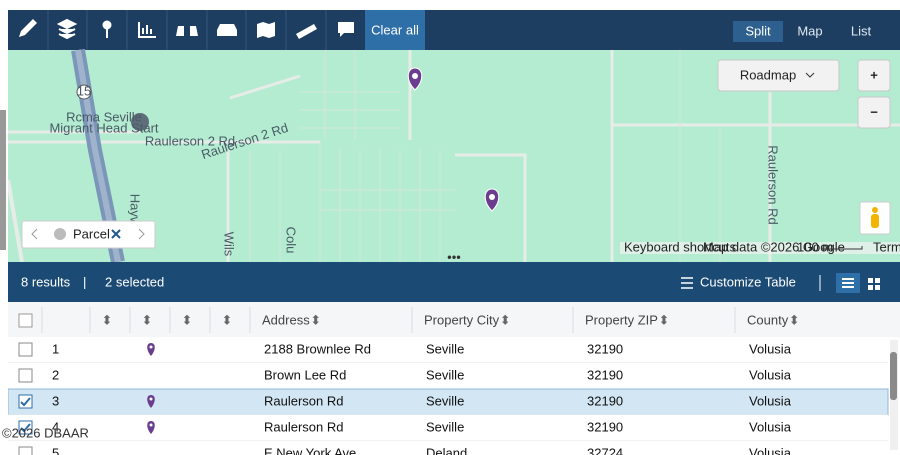  What do you see at coordinates (306, 31) in the screenshot?
I see `measure-tool` at bounding box center [306, 31].